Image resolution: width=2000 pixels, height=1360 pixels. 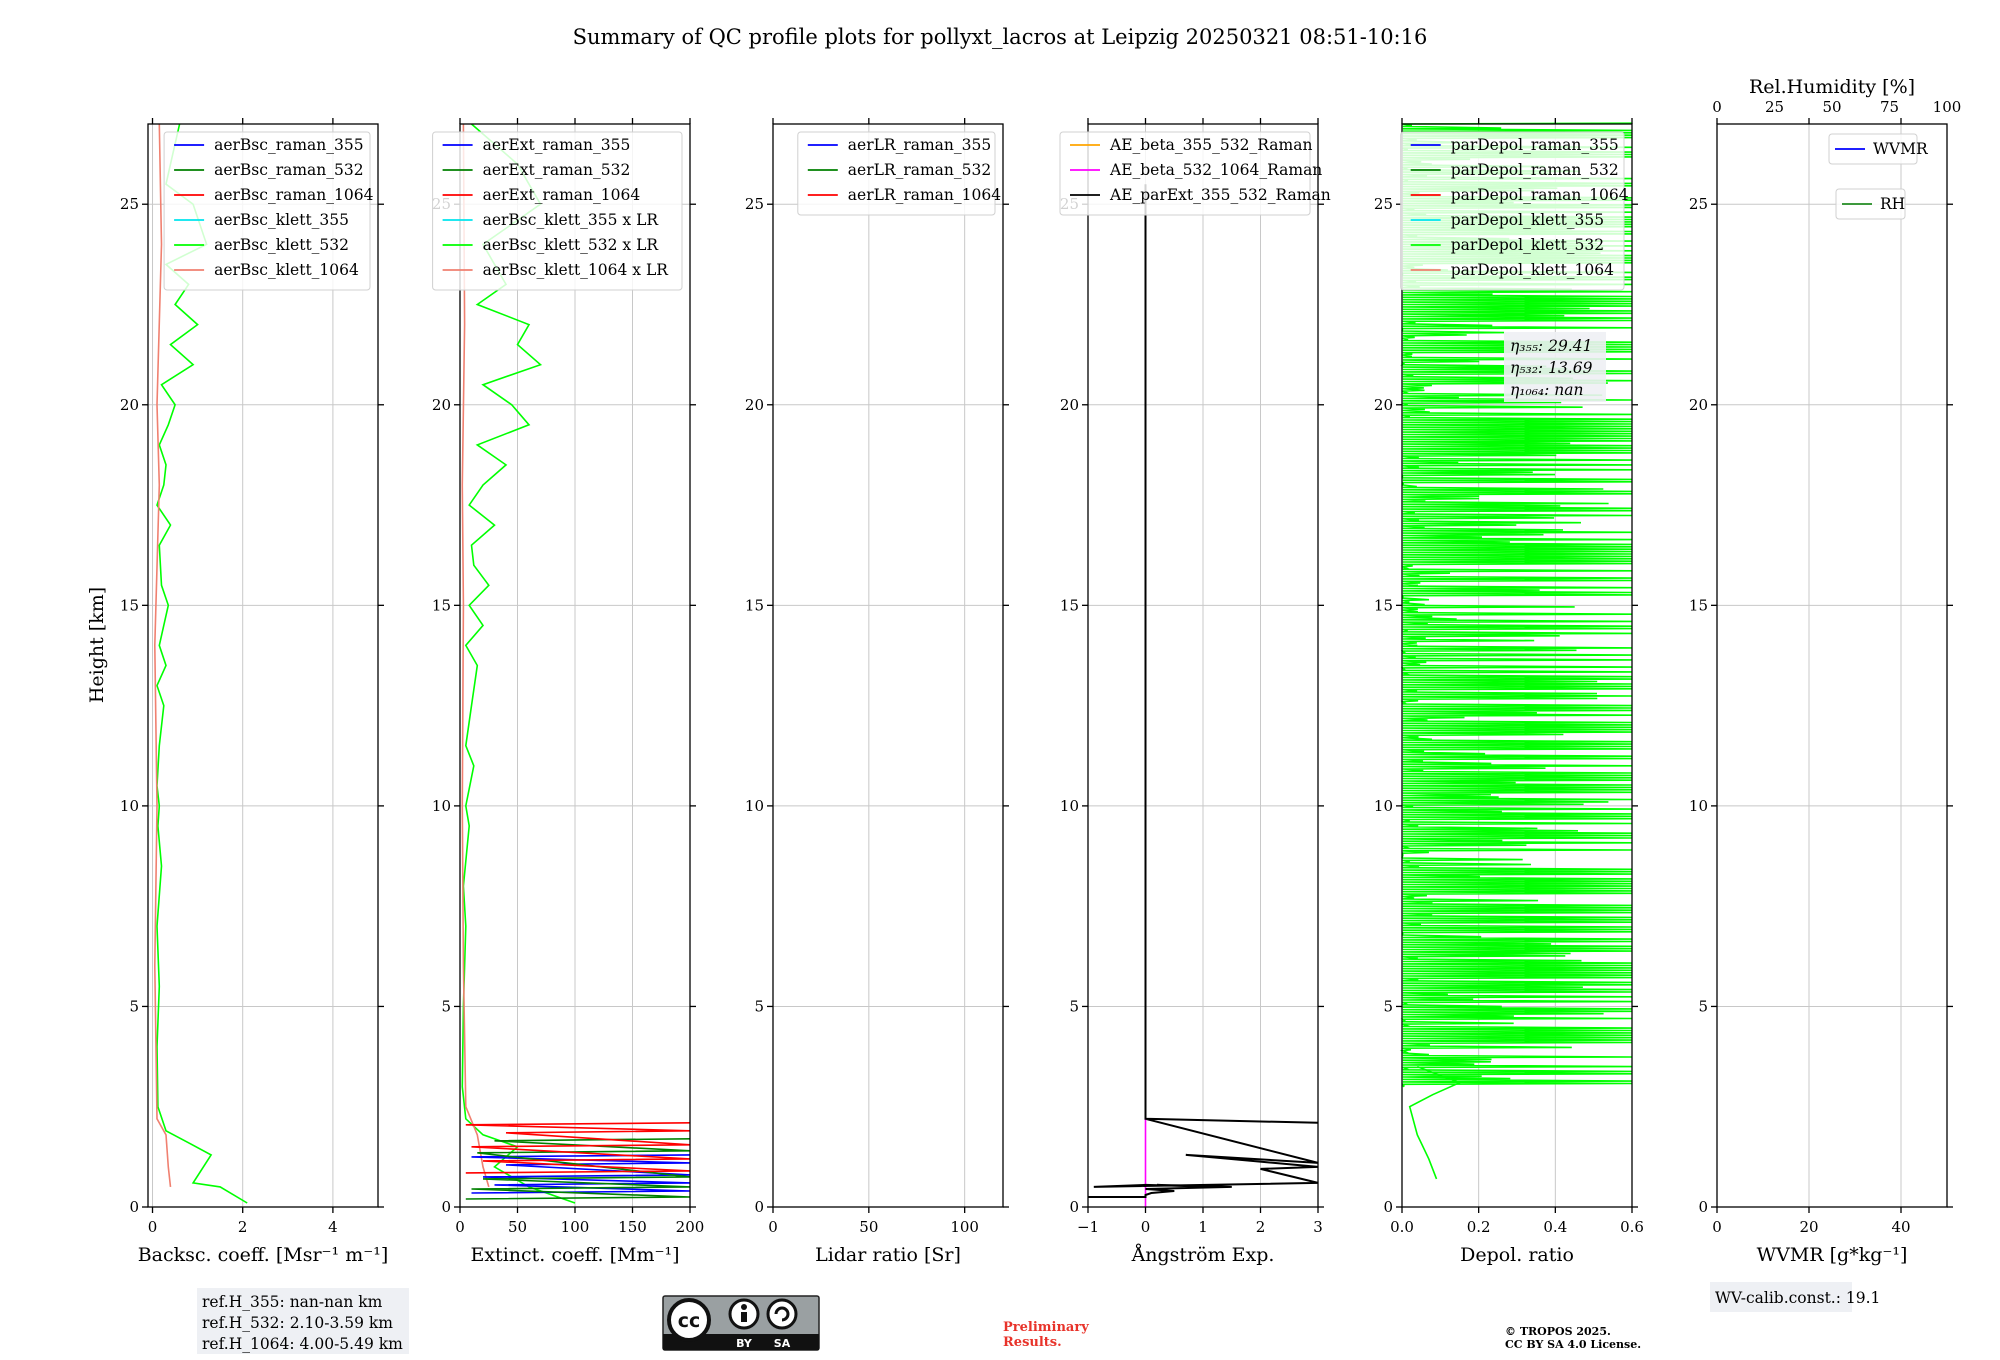 I want to click on ref-height-label: ref.H_532: 2.10-3.59 km, so click(x=297, y=1323).